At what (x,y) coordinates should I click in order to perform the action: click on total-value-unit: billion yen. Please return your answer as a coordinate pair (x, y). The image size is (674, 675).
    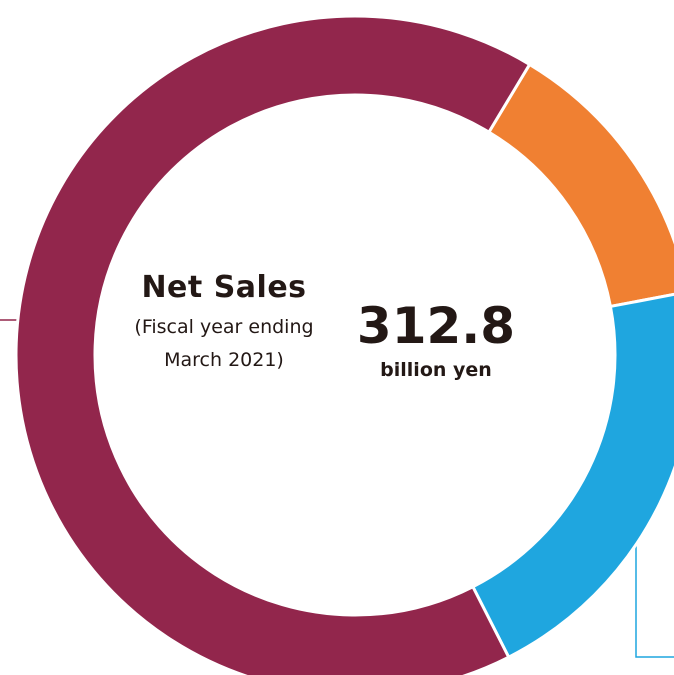
    Looking at the image, I should click on (436, 370).